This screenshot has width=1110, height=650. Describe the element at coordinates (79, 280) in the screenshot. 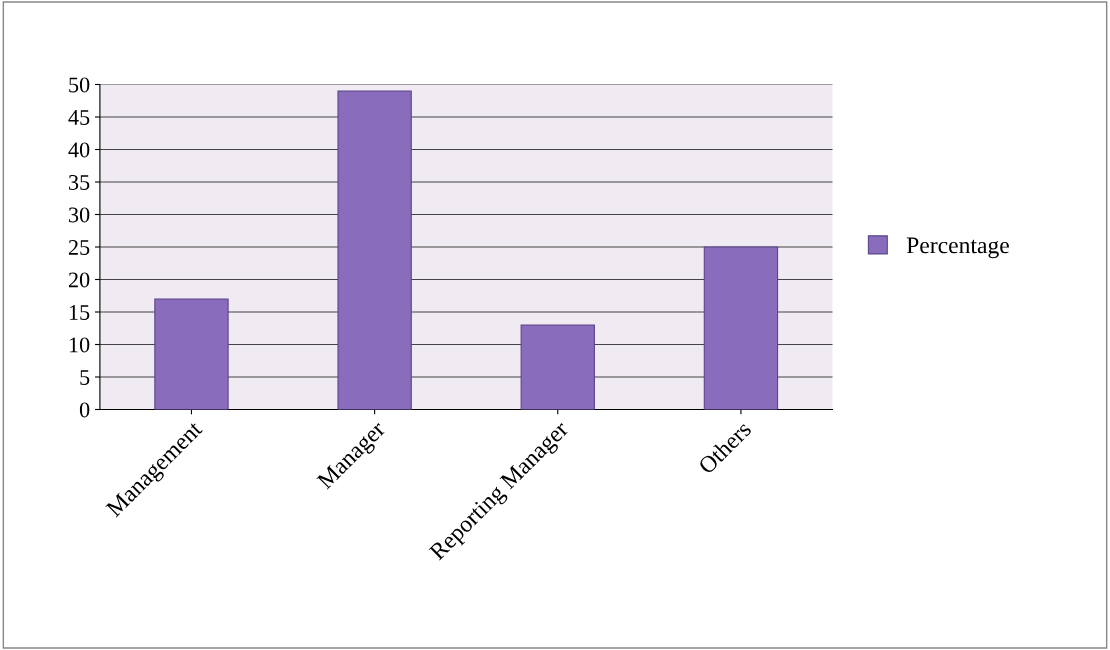

I see `y-tick-label: 20` at that location.